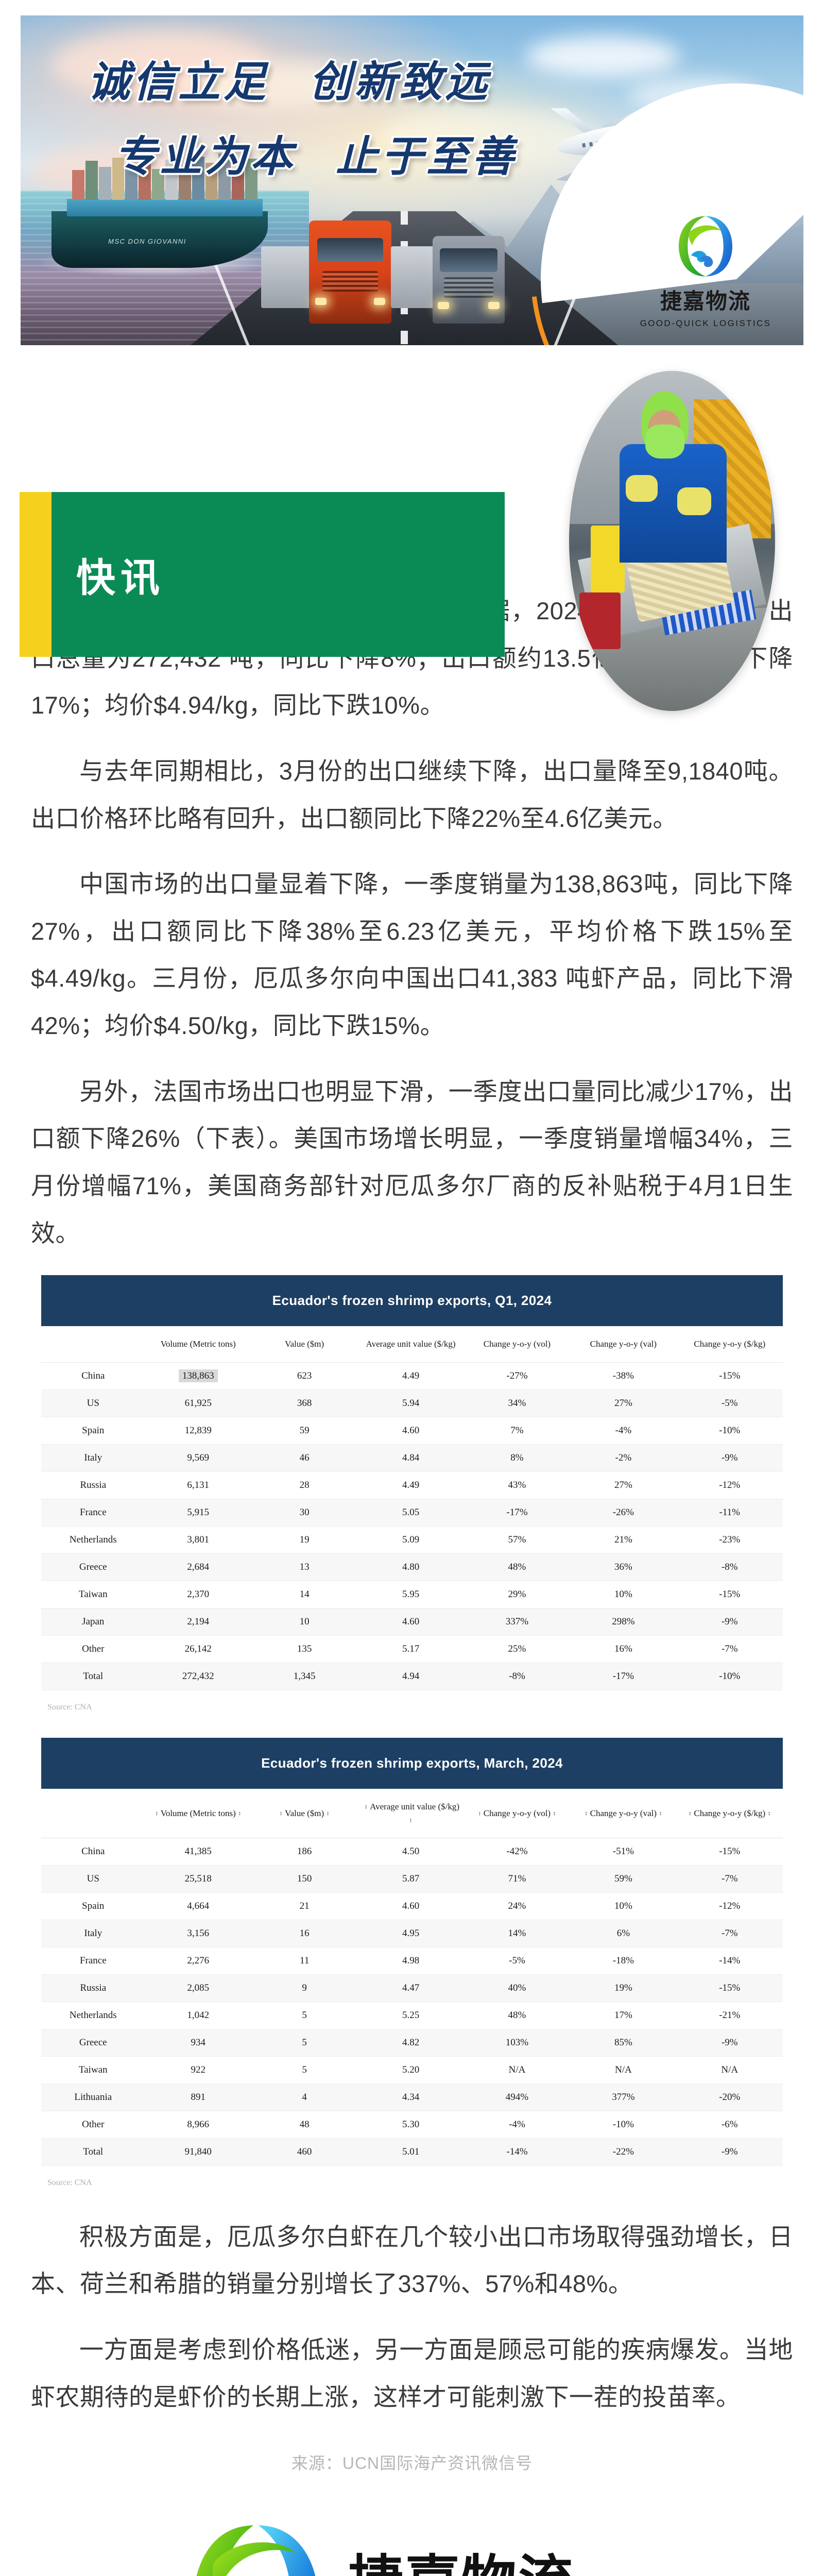 This screenshot has height=2576, width=824. Describe the element at coordinates (410, 1813) in the screenshot. I see `table-col-3: ↕ Average unit value ($/kg)↕` at that location.